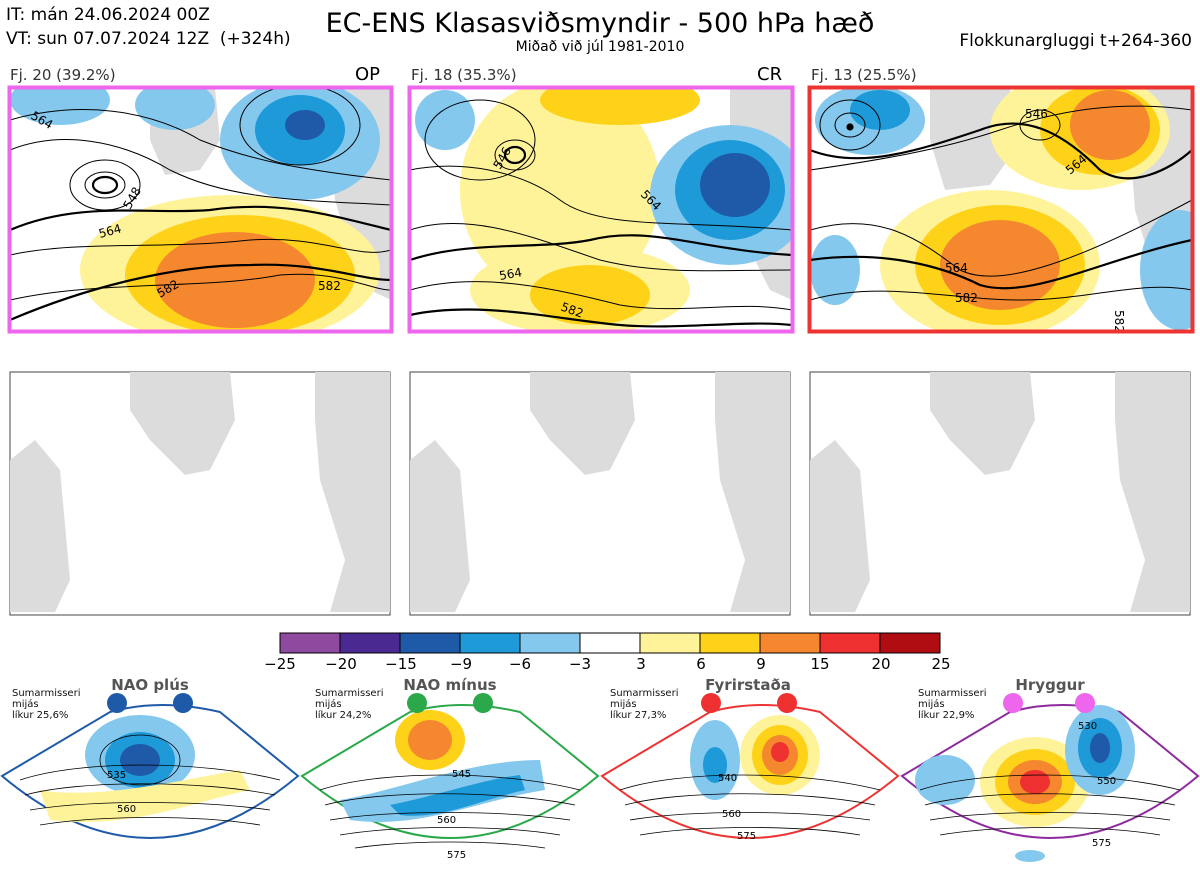 The width and height of the screenshot is (1200, 871). I want to click on valid-time: VT: sun 07.07.2024 12Z (+324h), so click(148, 39).